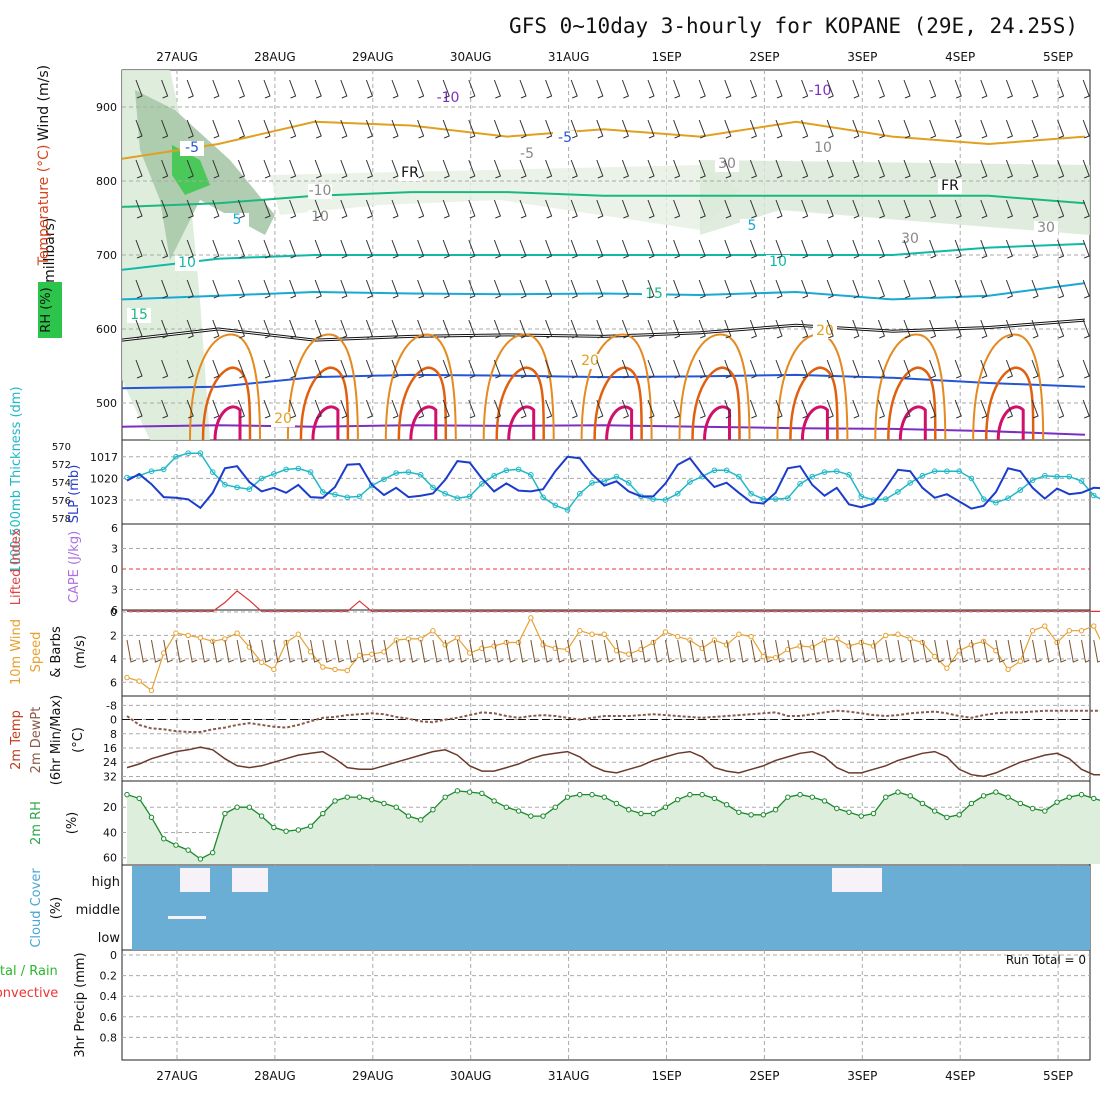  I want to click on legend-rh: RH (%), so click(46, 309).